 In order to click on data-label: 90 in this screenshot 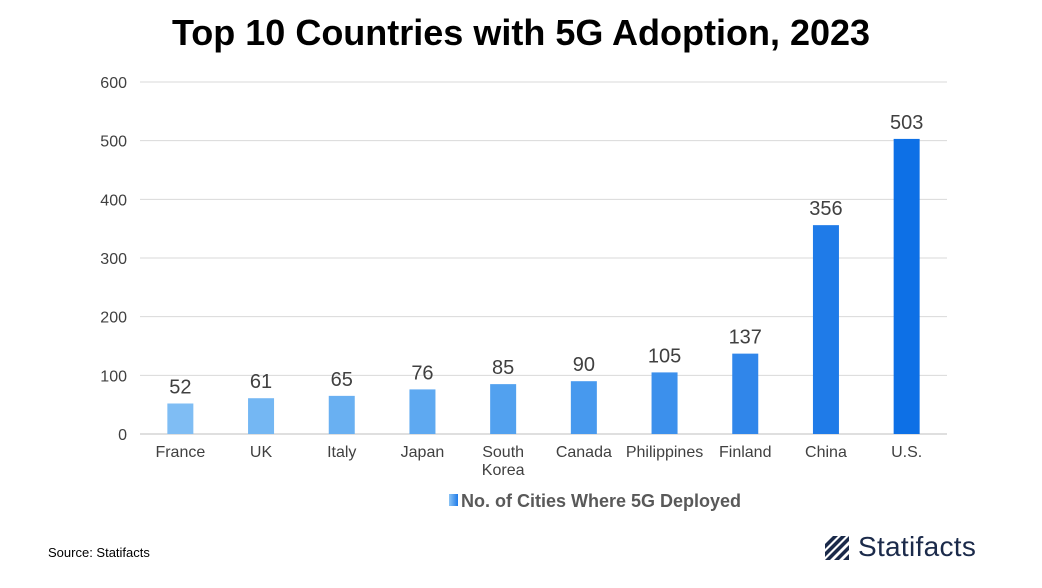, I will do `click(584, 365)`.